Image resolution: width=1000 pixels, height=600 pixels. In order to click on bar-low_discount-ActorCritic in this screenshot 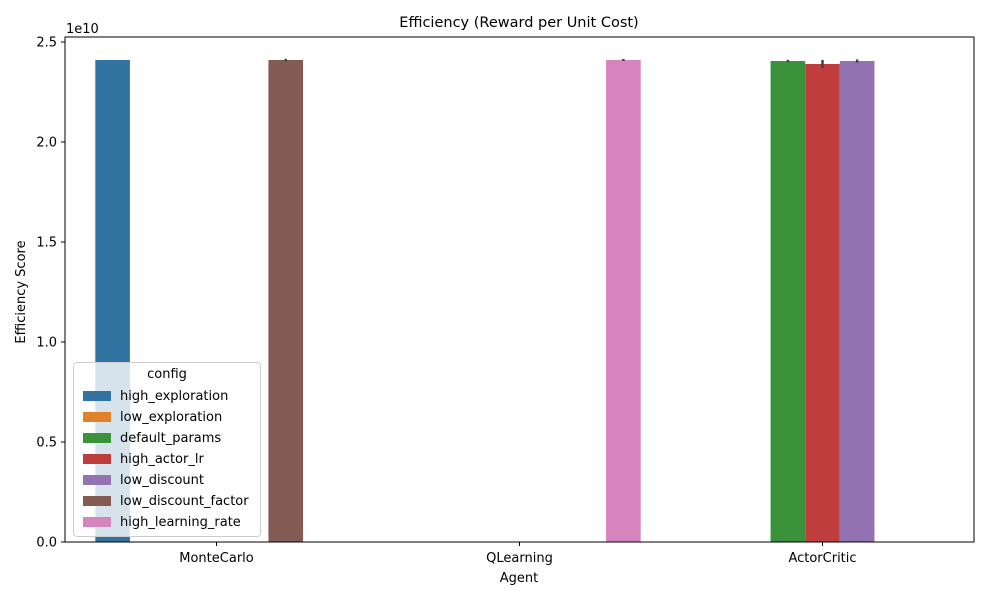, I will do `click(857, 301)`.